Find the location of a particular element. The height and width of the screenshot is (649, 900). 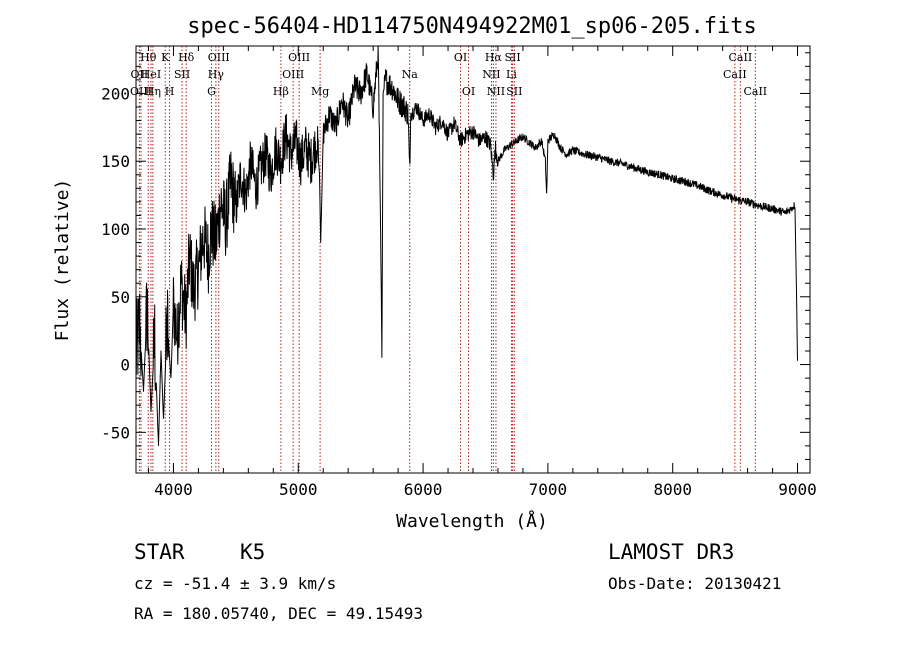

spectral-line-label: G is located at coordinates (211, 91).